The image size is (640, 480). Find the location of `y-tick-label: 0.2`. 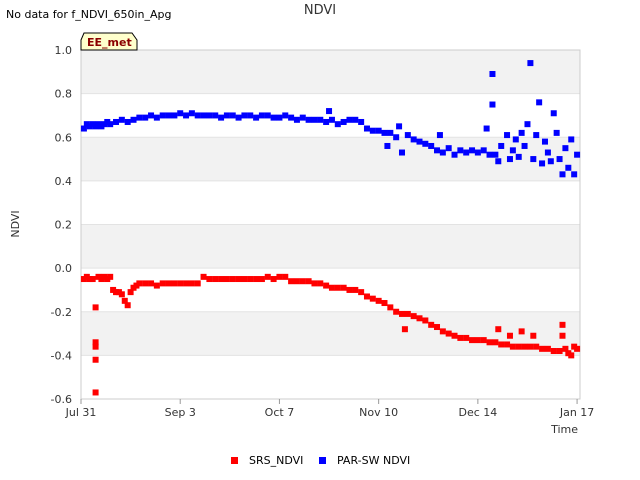

y-tick-label: 0.2 is located at coordinates (64, 225).